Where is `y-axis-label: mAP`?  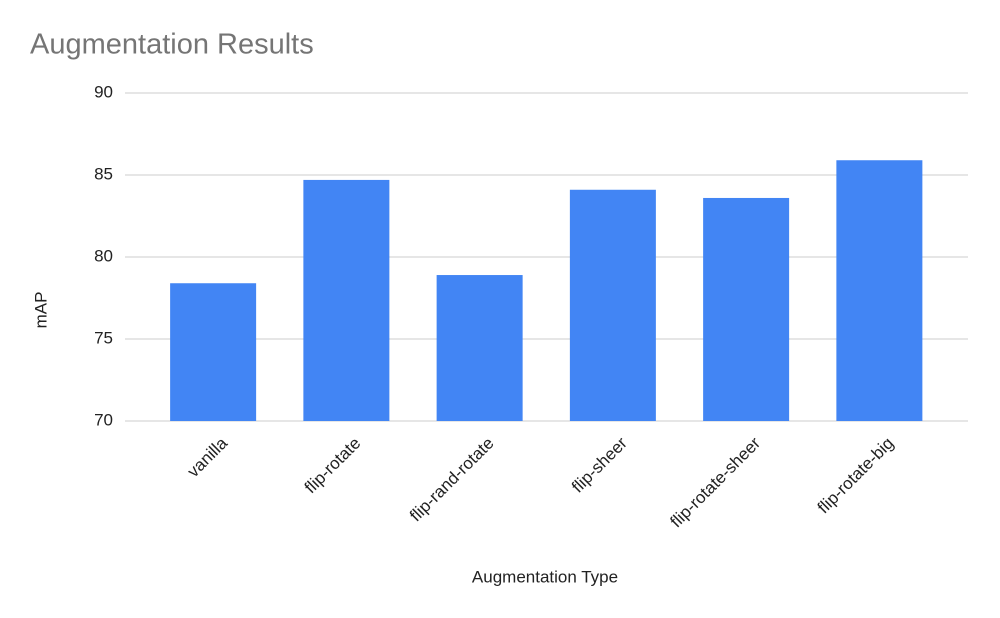
y-axis-label: mAP is located at coordinates (40, 310).